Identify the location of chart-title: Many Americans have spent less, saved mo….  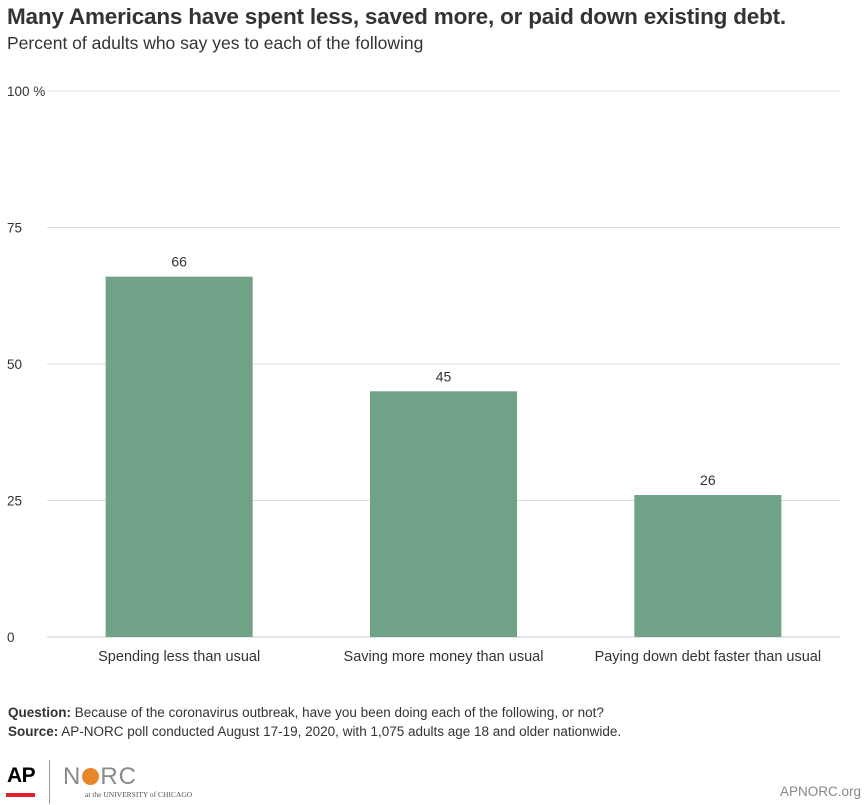
(396, 16).